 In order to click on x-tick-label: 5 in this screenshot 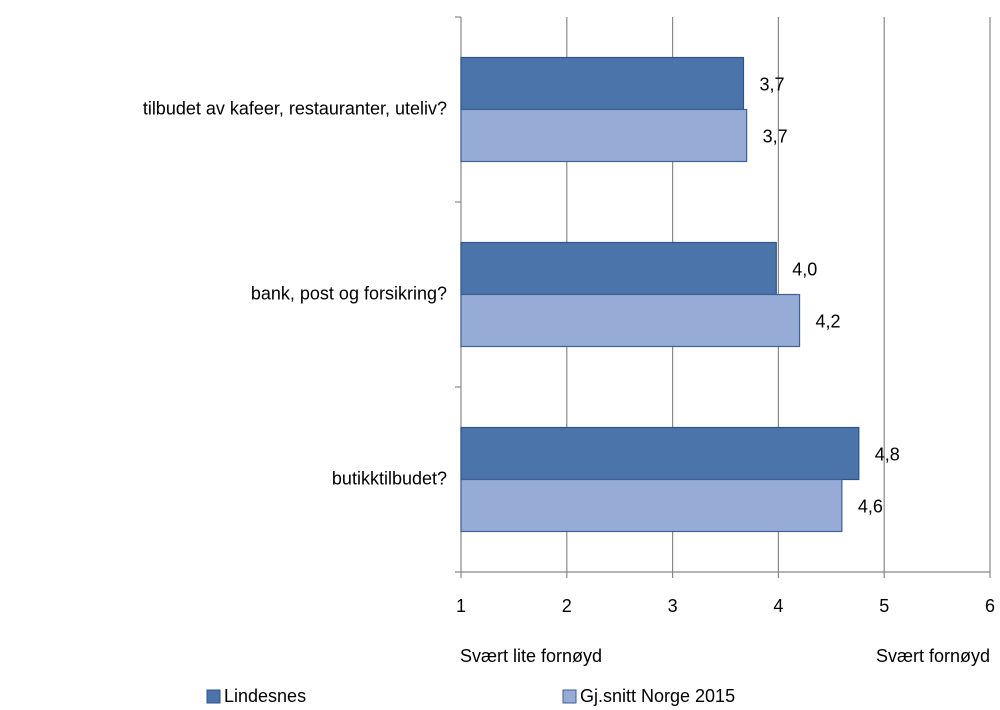, I will do `click(884, 606)`.